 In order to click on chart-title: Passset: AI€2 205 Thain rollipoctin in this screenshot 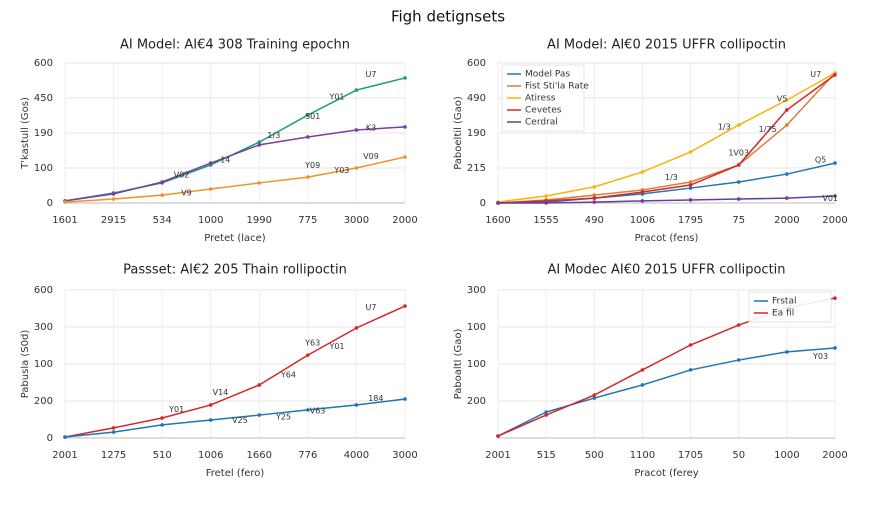, I will do `click(235, 270)`.